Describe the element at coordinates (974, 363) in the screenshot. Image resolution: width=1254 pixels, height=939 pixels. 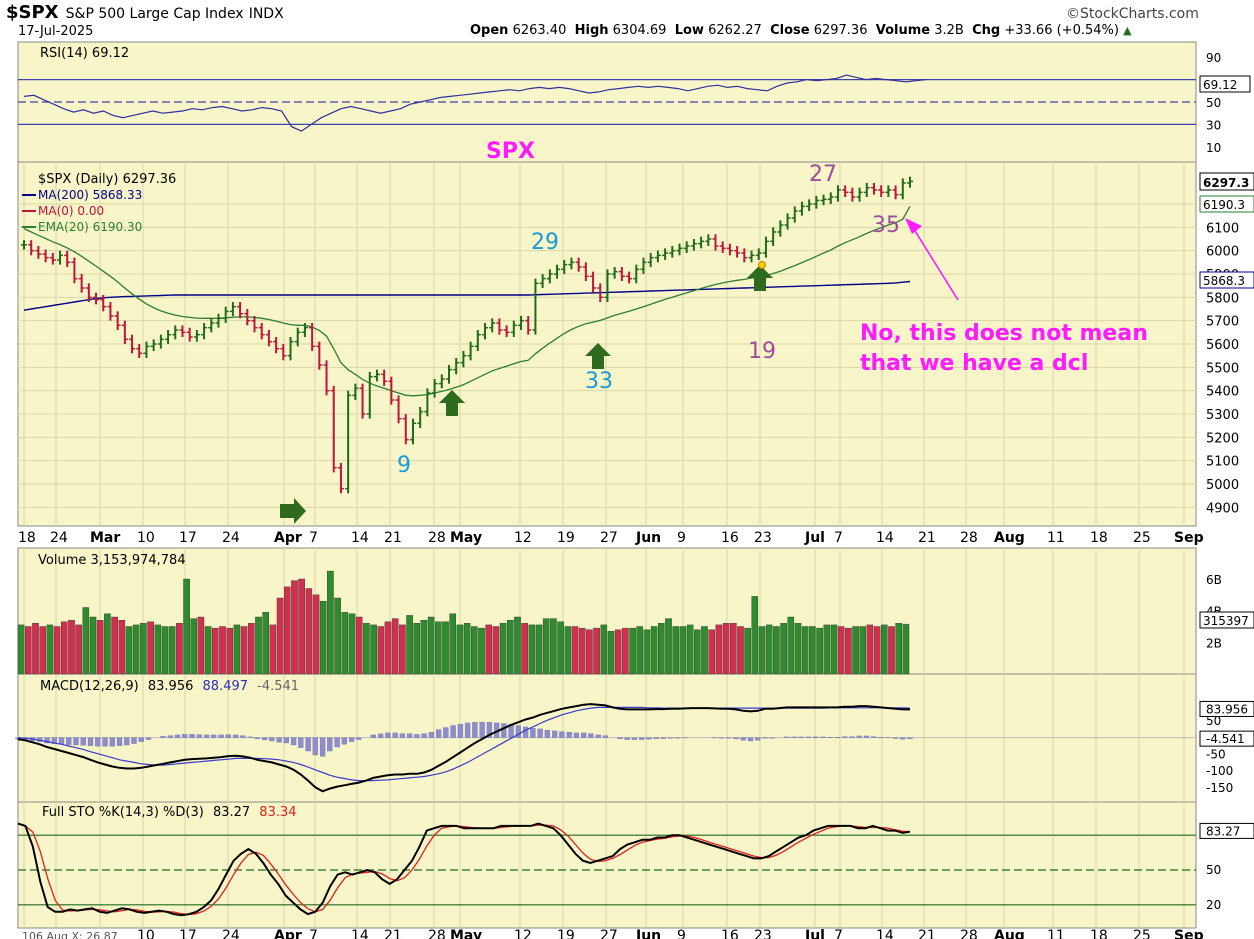
I see `note-line-2: that we have a dcl` at that location.